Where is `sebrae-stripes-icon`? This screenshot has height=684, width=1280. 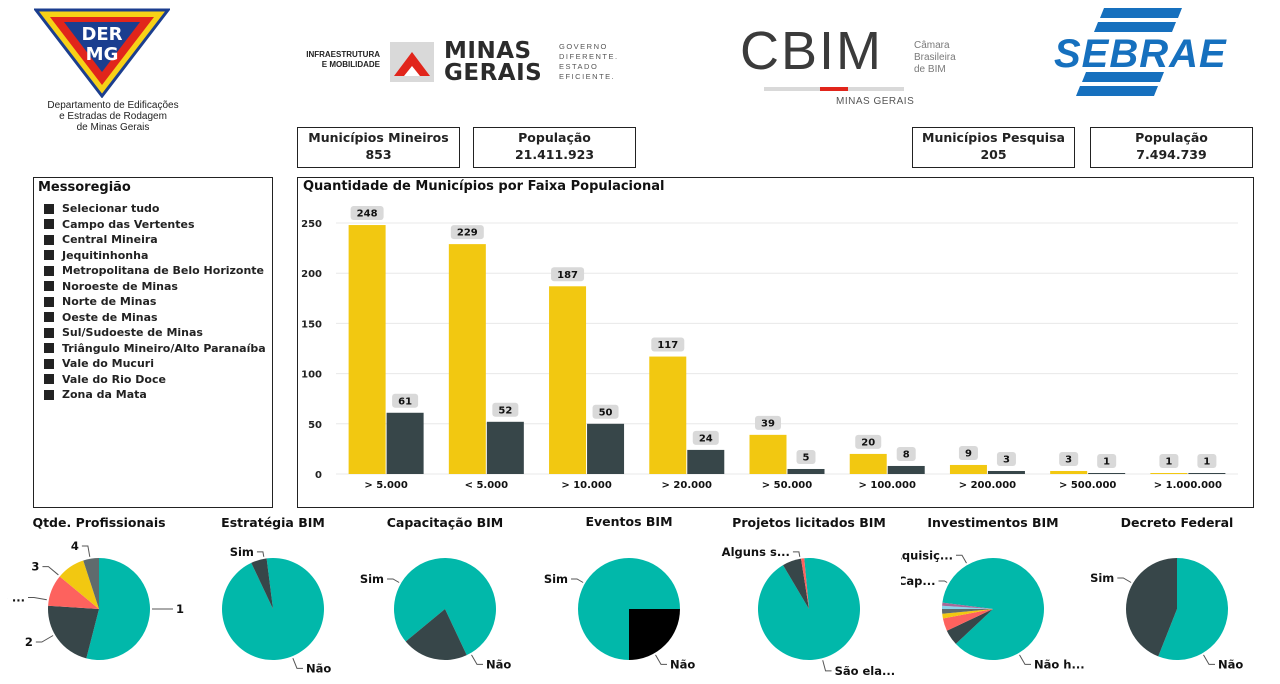
sebrae-stripes-icon is located at coordinates (1129, 52).